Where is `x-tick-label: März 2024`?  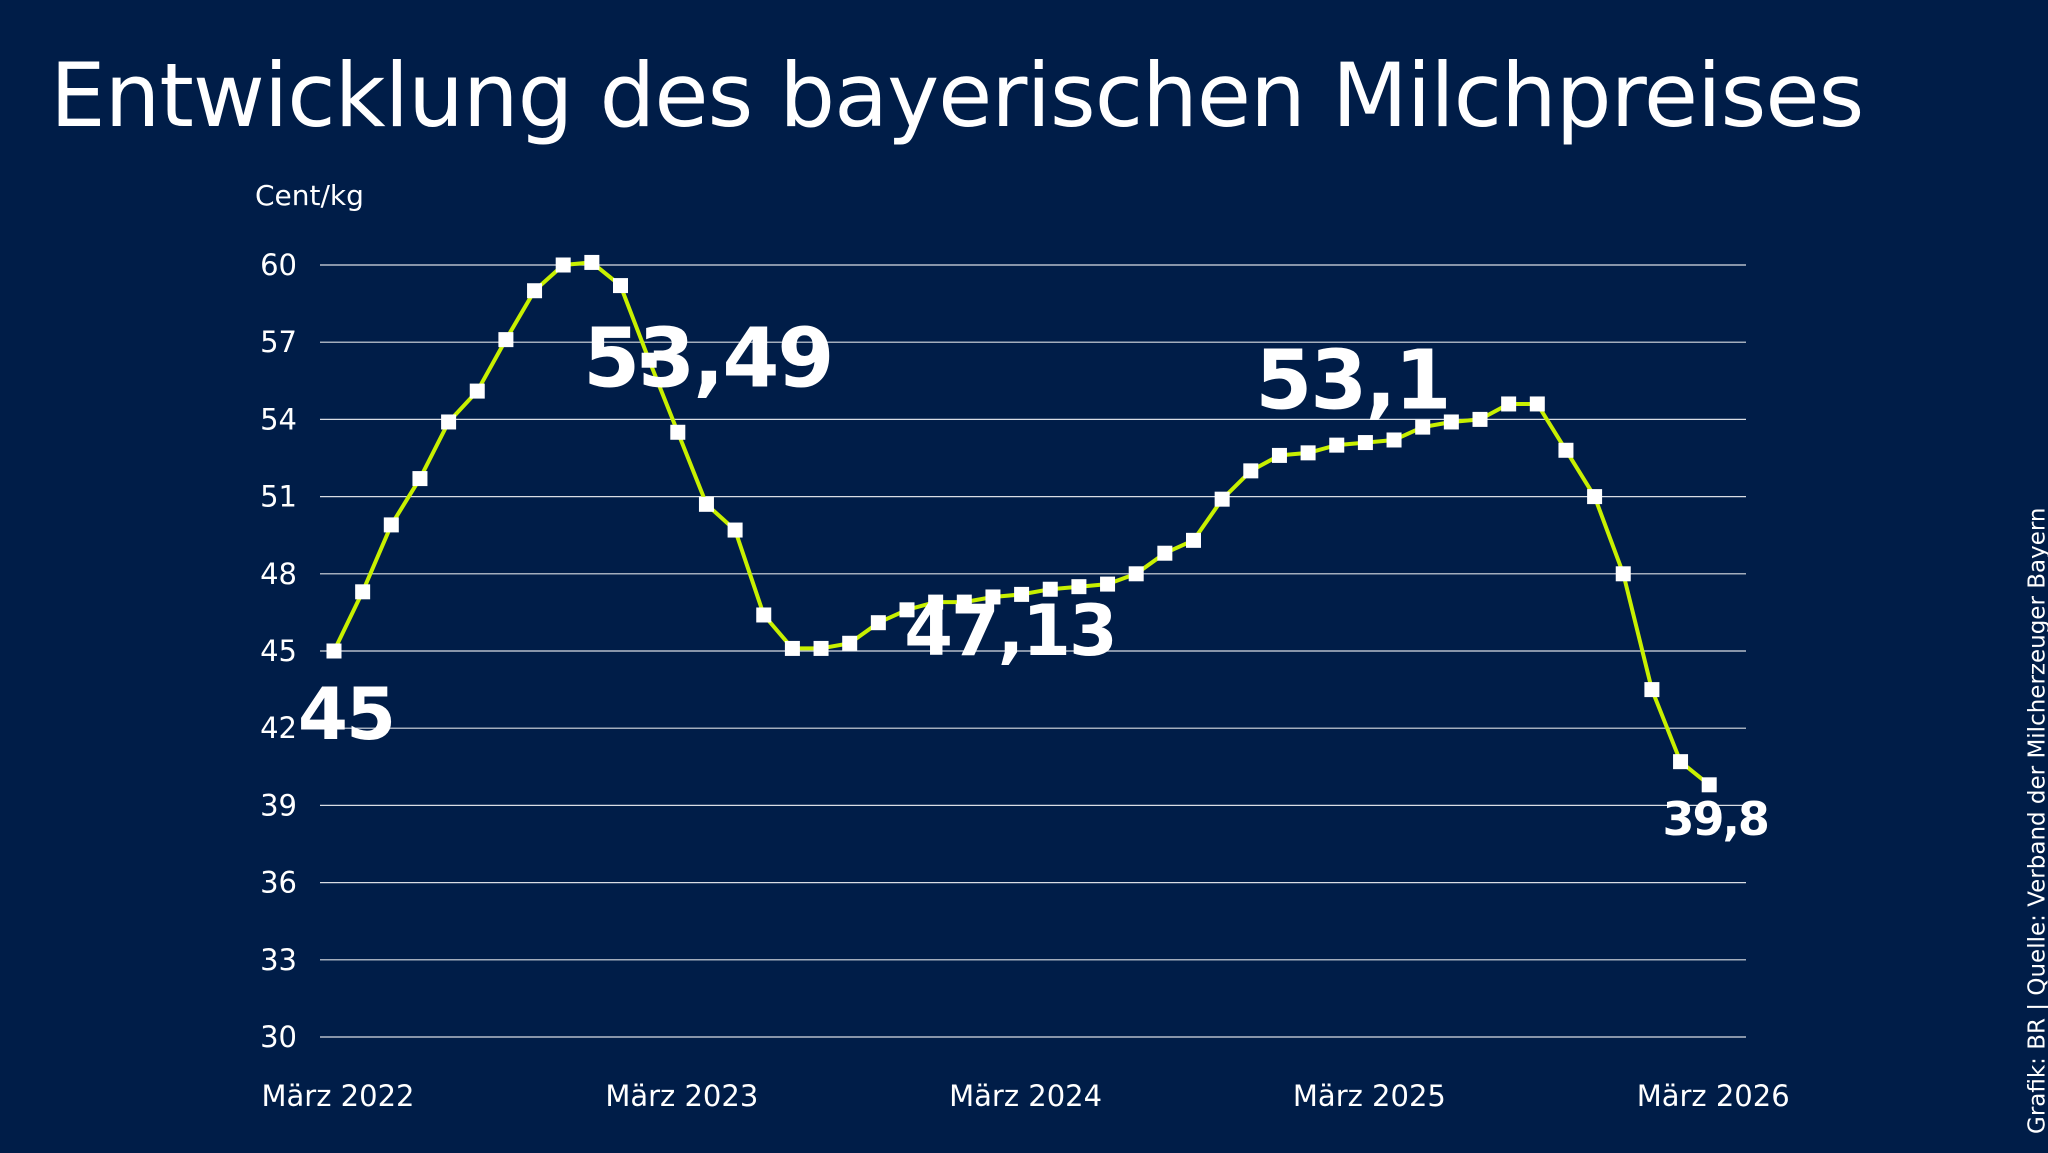 x-tick-label: März 2024 is located at coordinates (1025, 1096).